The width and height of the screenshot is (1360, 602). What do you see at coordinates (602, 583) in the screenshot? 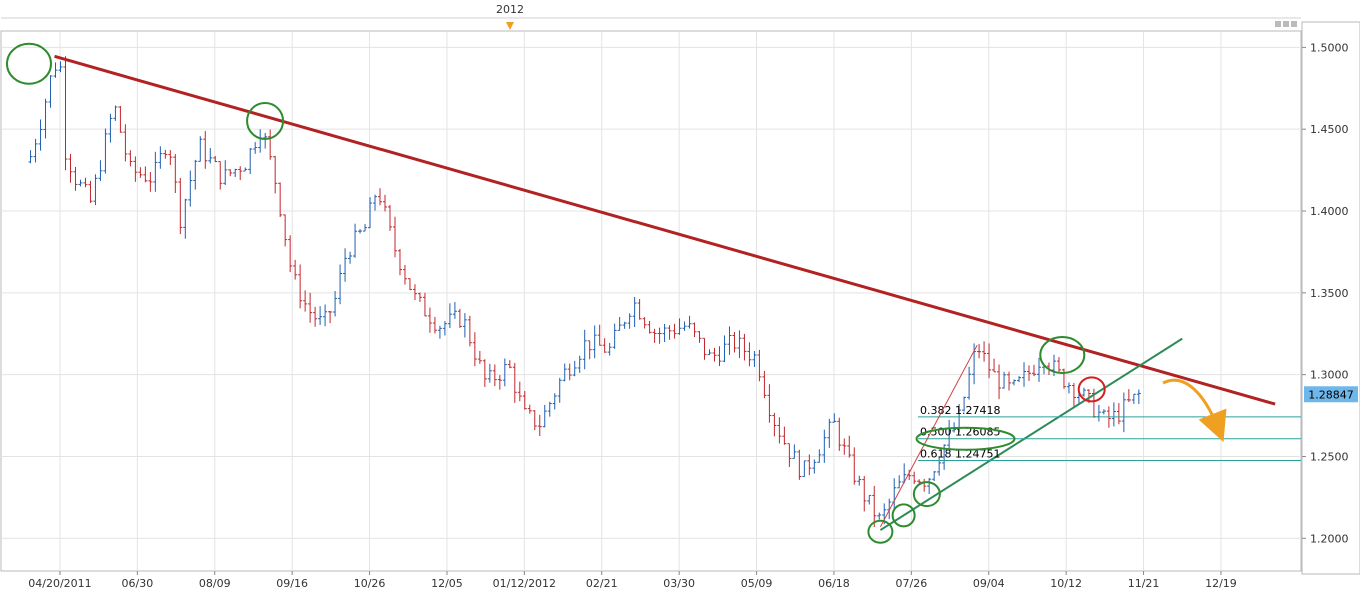
I see `x-tick-label: 02/21` at bounding box center [602, 583].